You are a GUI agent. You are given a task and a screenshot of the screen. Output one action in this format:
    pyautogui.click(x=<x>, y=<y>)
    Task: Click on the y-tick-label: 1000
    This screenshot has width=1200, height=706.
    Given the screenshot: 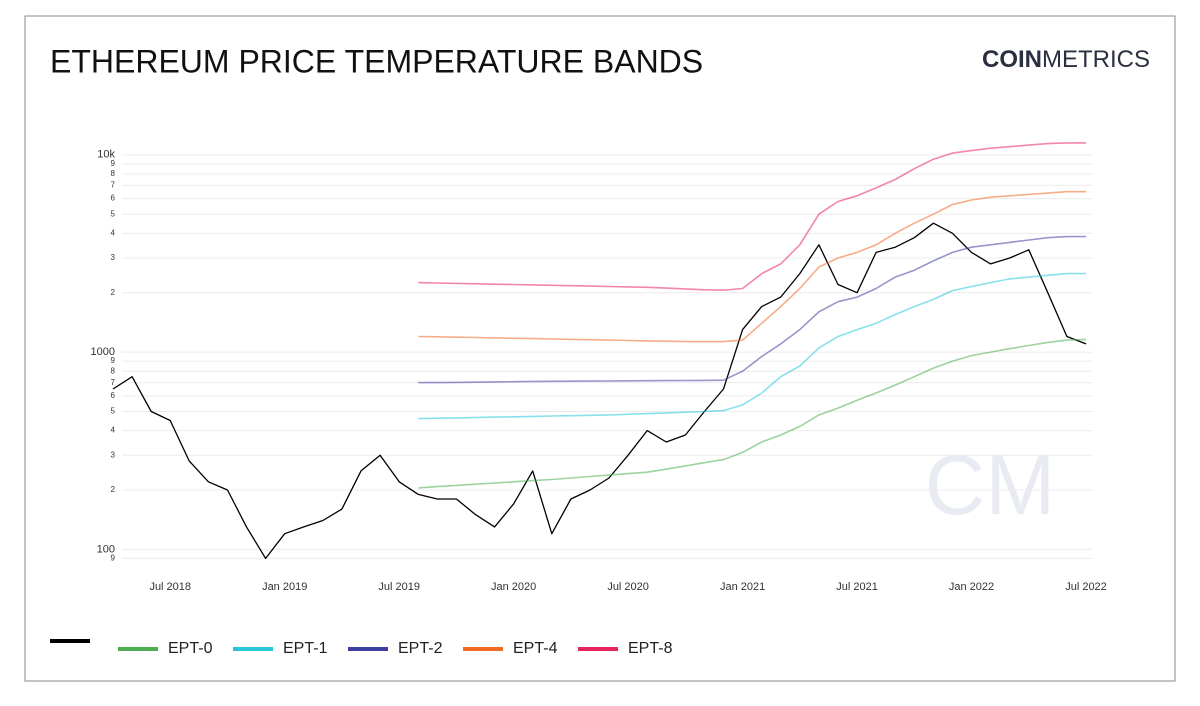 What is the action you would take?
    pyautogui.click(x=103, y=352)
    